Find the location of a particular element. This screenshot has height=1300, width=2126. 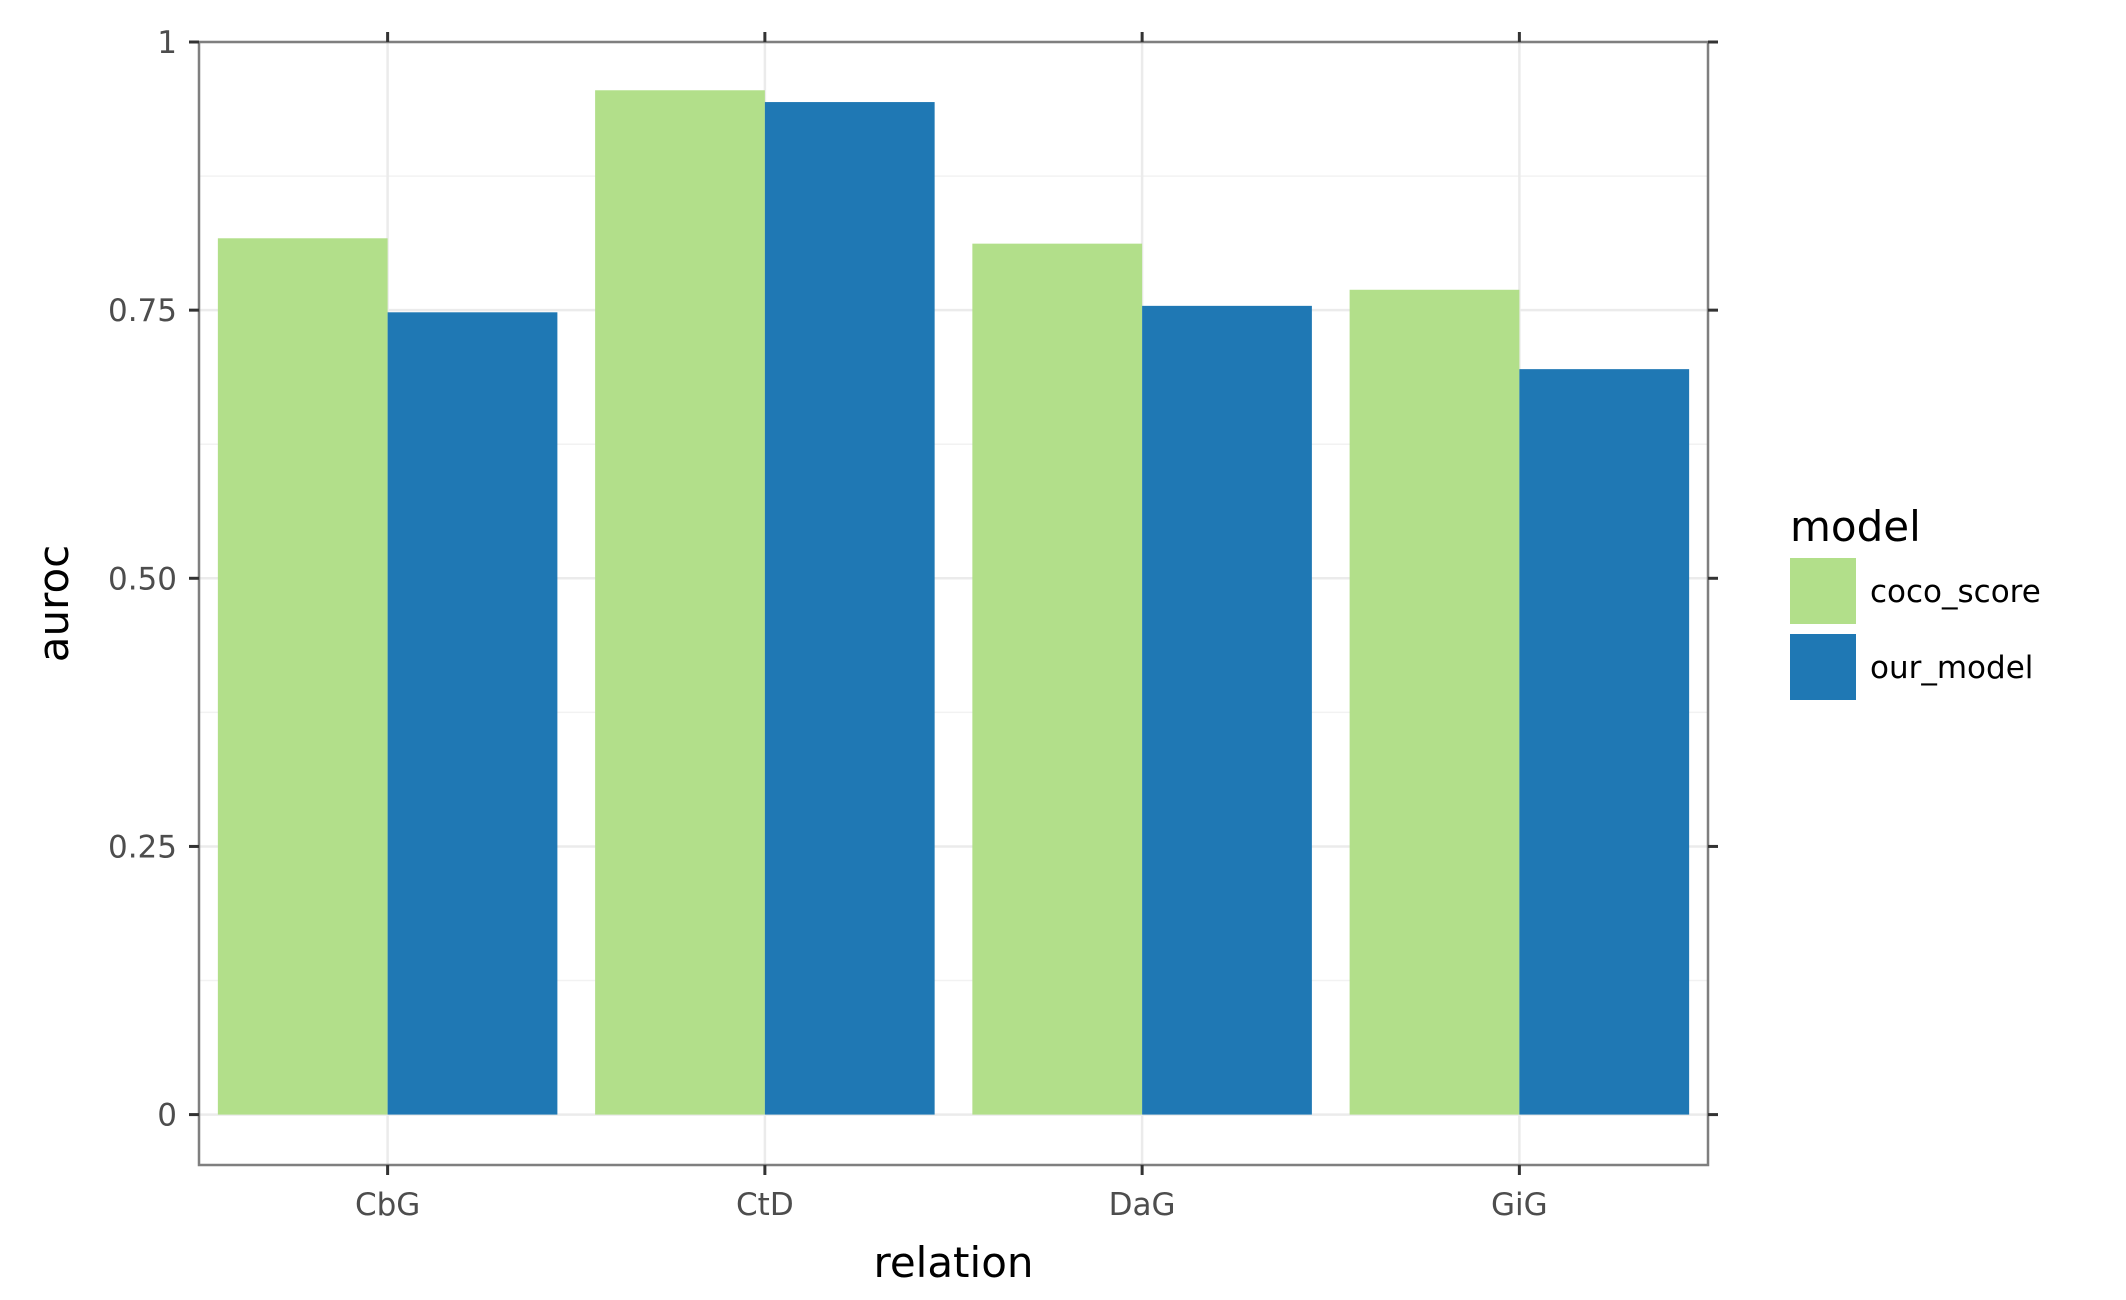

legend-title: model is located at coordinates (1855, 526).